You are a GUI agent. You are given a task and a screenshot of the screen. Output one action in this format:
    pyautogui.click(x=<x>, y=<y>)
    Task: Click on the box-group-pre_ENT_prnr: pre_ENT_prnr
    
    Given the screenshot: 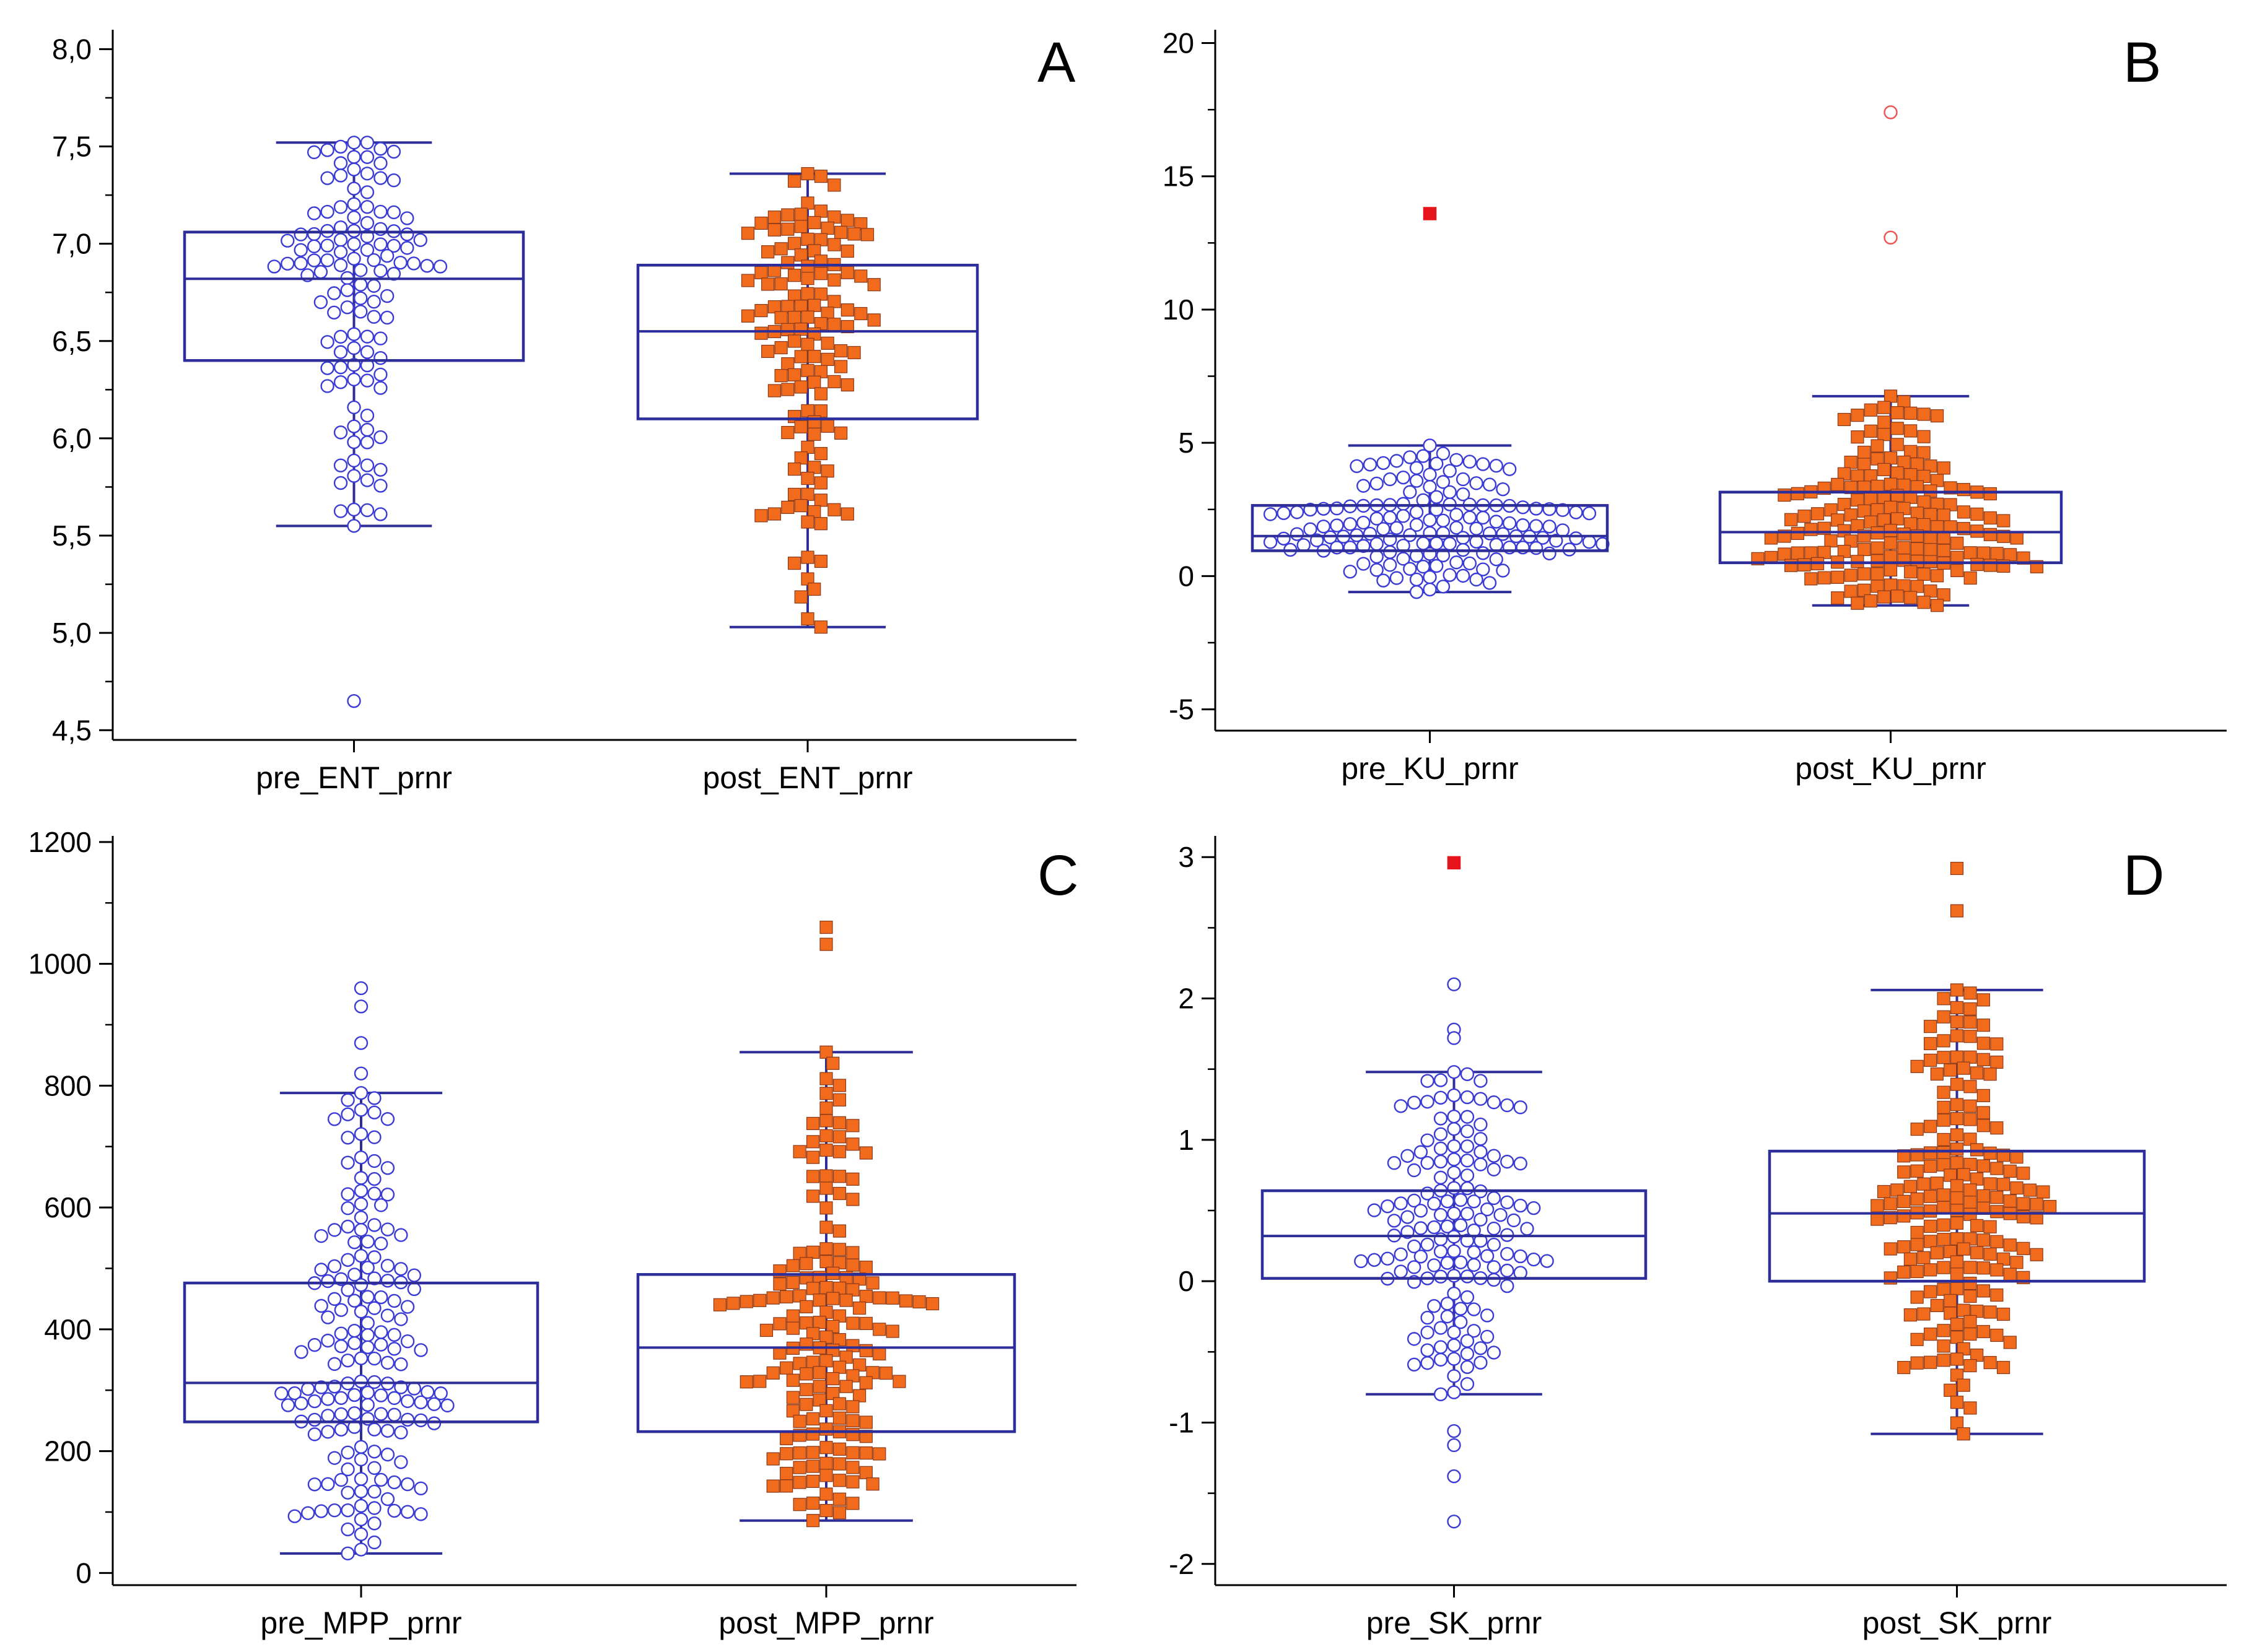 What is the action you would take?
    pyautogui.click(x=354, y=465)
    